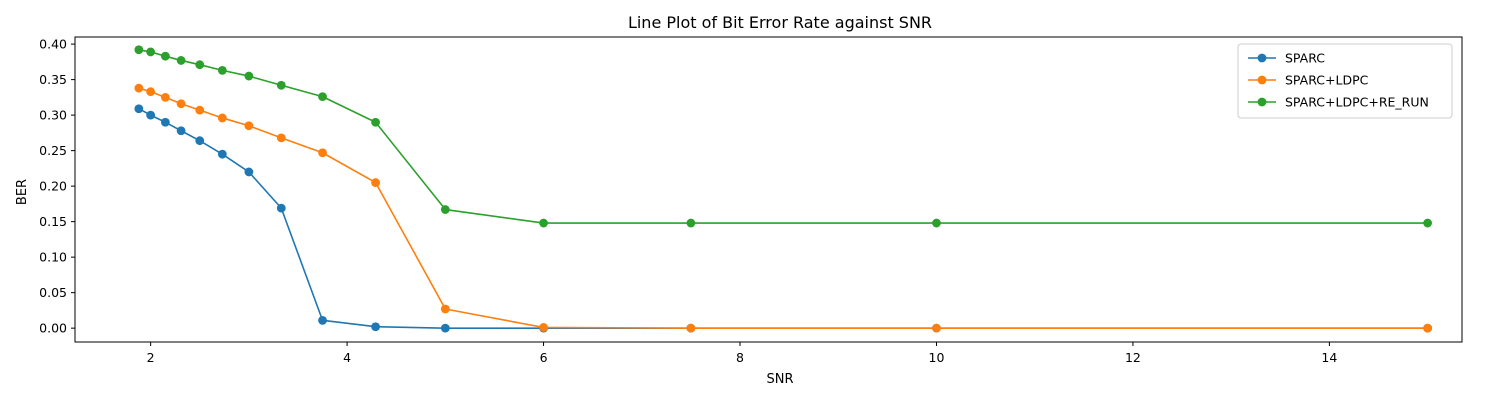  I want to click on legend-entry: SPARC+LDPC+RE_RUN, so click(1338, 102).